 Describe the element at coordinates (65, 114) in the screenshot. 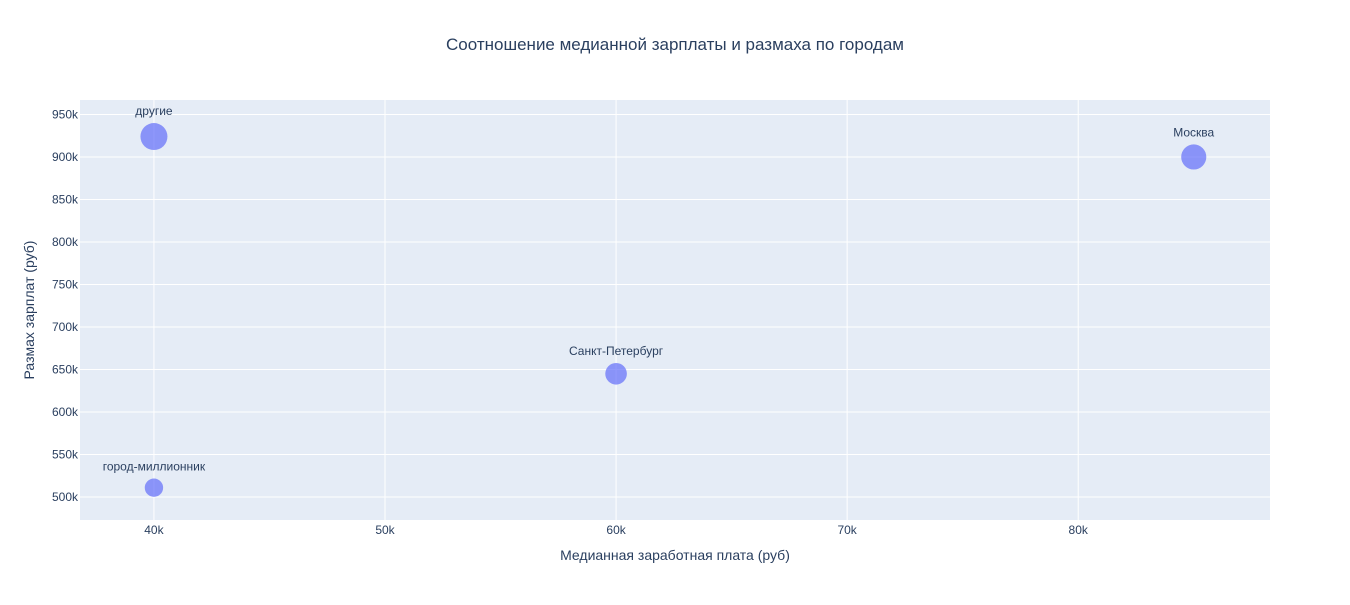

I see `y-tick-label: 950k` at that location.